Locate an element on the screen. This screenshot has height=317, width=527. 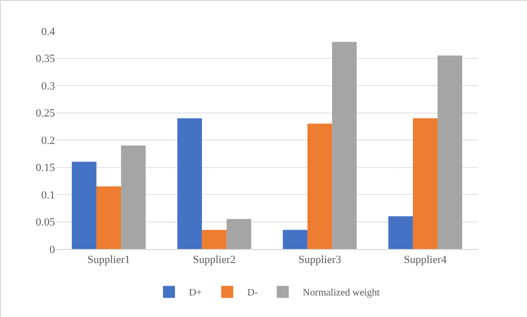
y-tick-label: 0.15 is located at coordinates (46, 168).